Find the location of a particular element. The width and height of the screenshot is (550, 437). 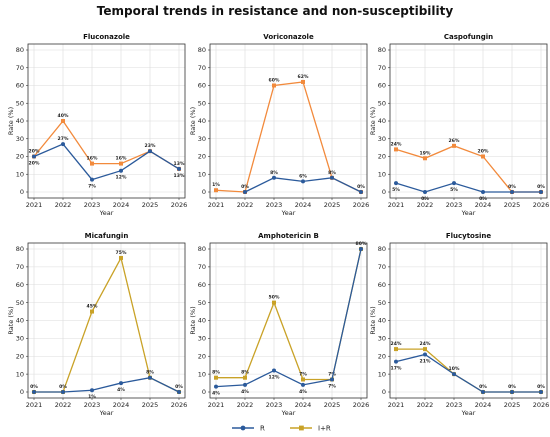

data-label: 6% is located at coordinates (303, 176).